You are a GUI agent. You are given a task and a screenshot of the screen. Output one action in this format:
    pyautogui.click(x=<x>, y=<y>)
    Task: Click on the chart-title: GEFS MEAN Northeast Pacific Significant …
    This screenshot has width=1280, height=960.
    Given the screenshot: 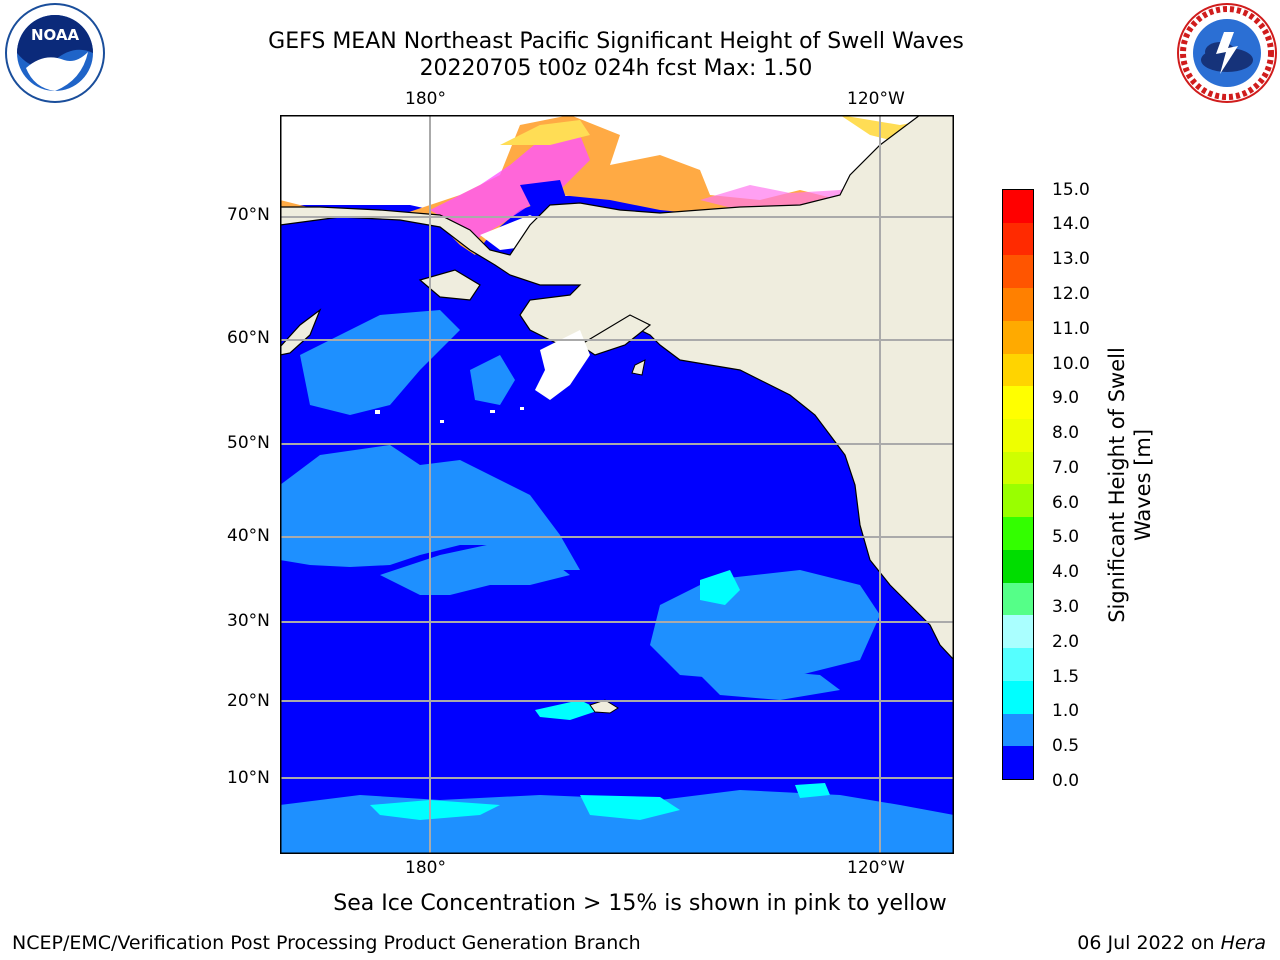 What is the action you would take?
    pyautogui.click(x=616, y=41)
    